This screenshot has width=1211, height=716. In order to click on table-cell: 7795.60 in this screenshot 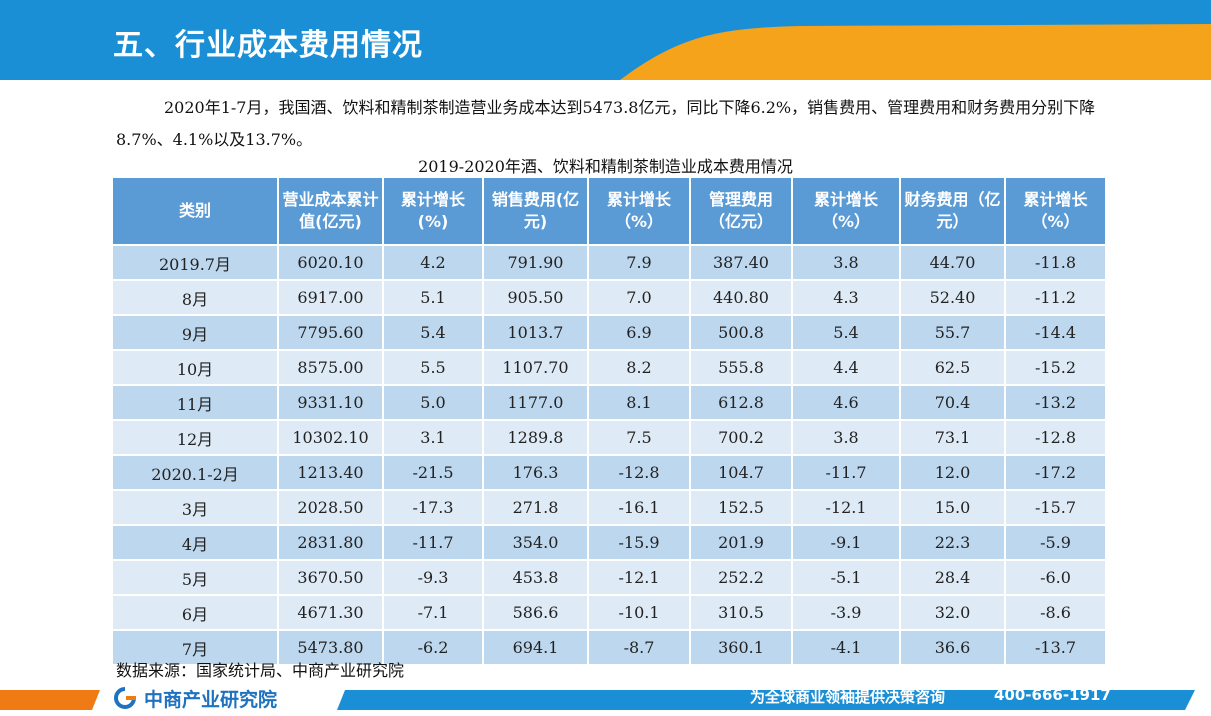, I will do `click(331, 333)`.